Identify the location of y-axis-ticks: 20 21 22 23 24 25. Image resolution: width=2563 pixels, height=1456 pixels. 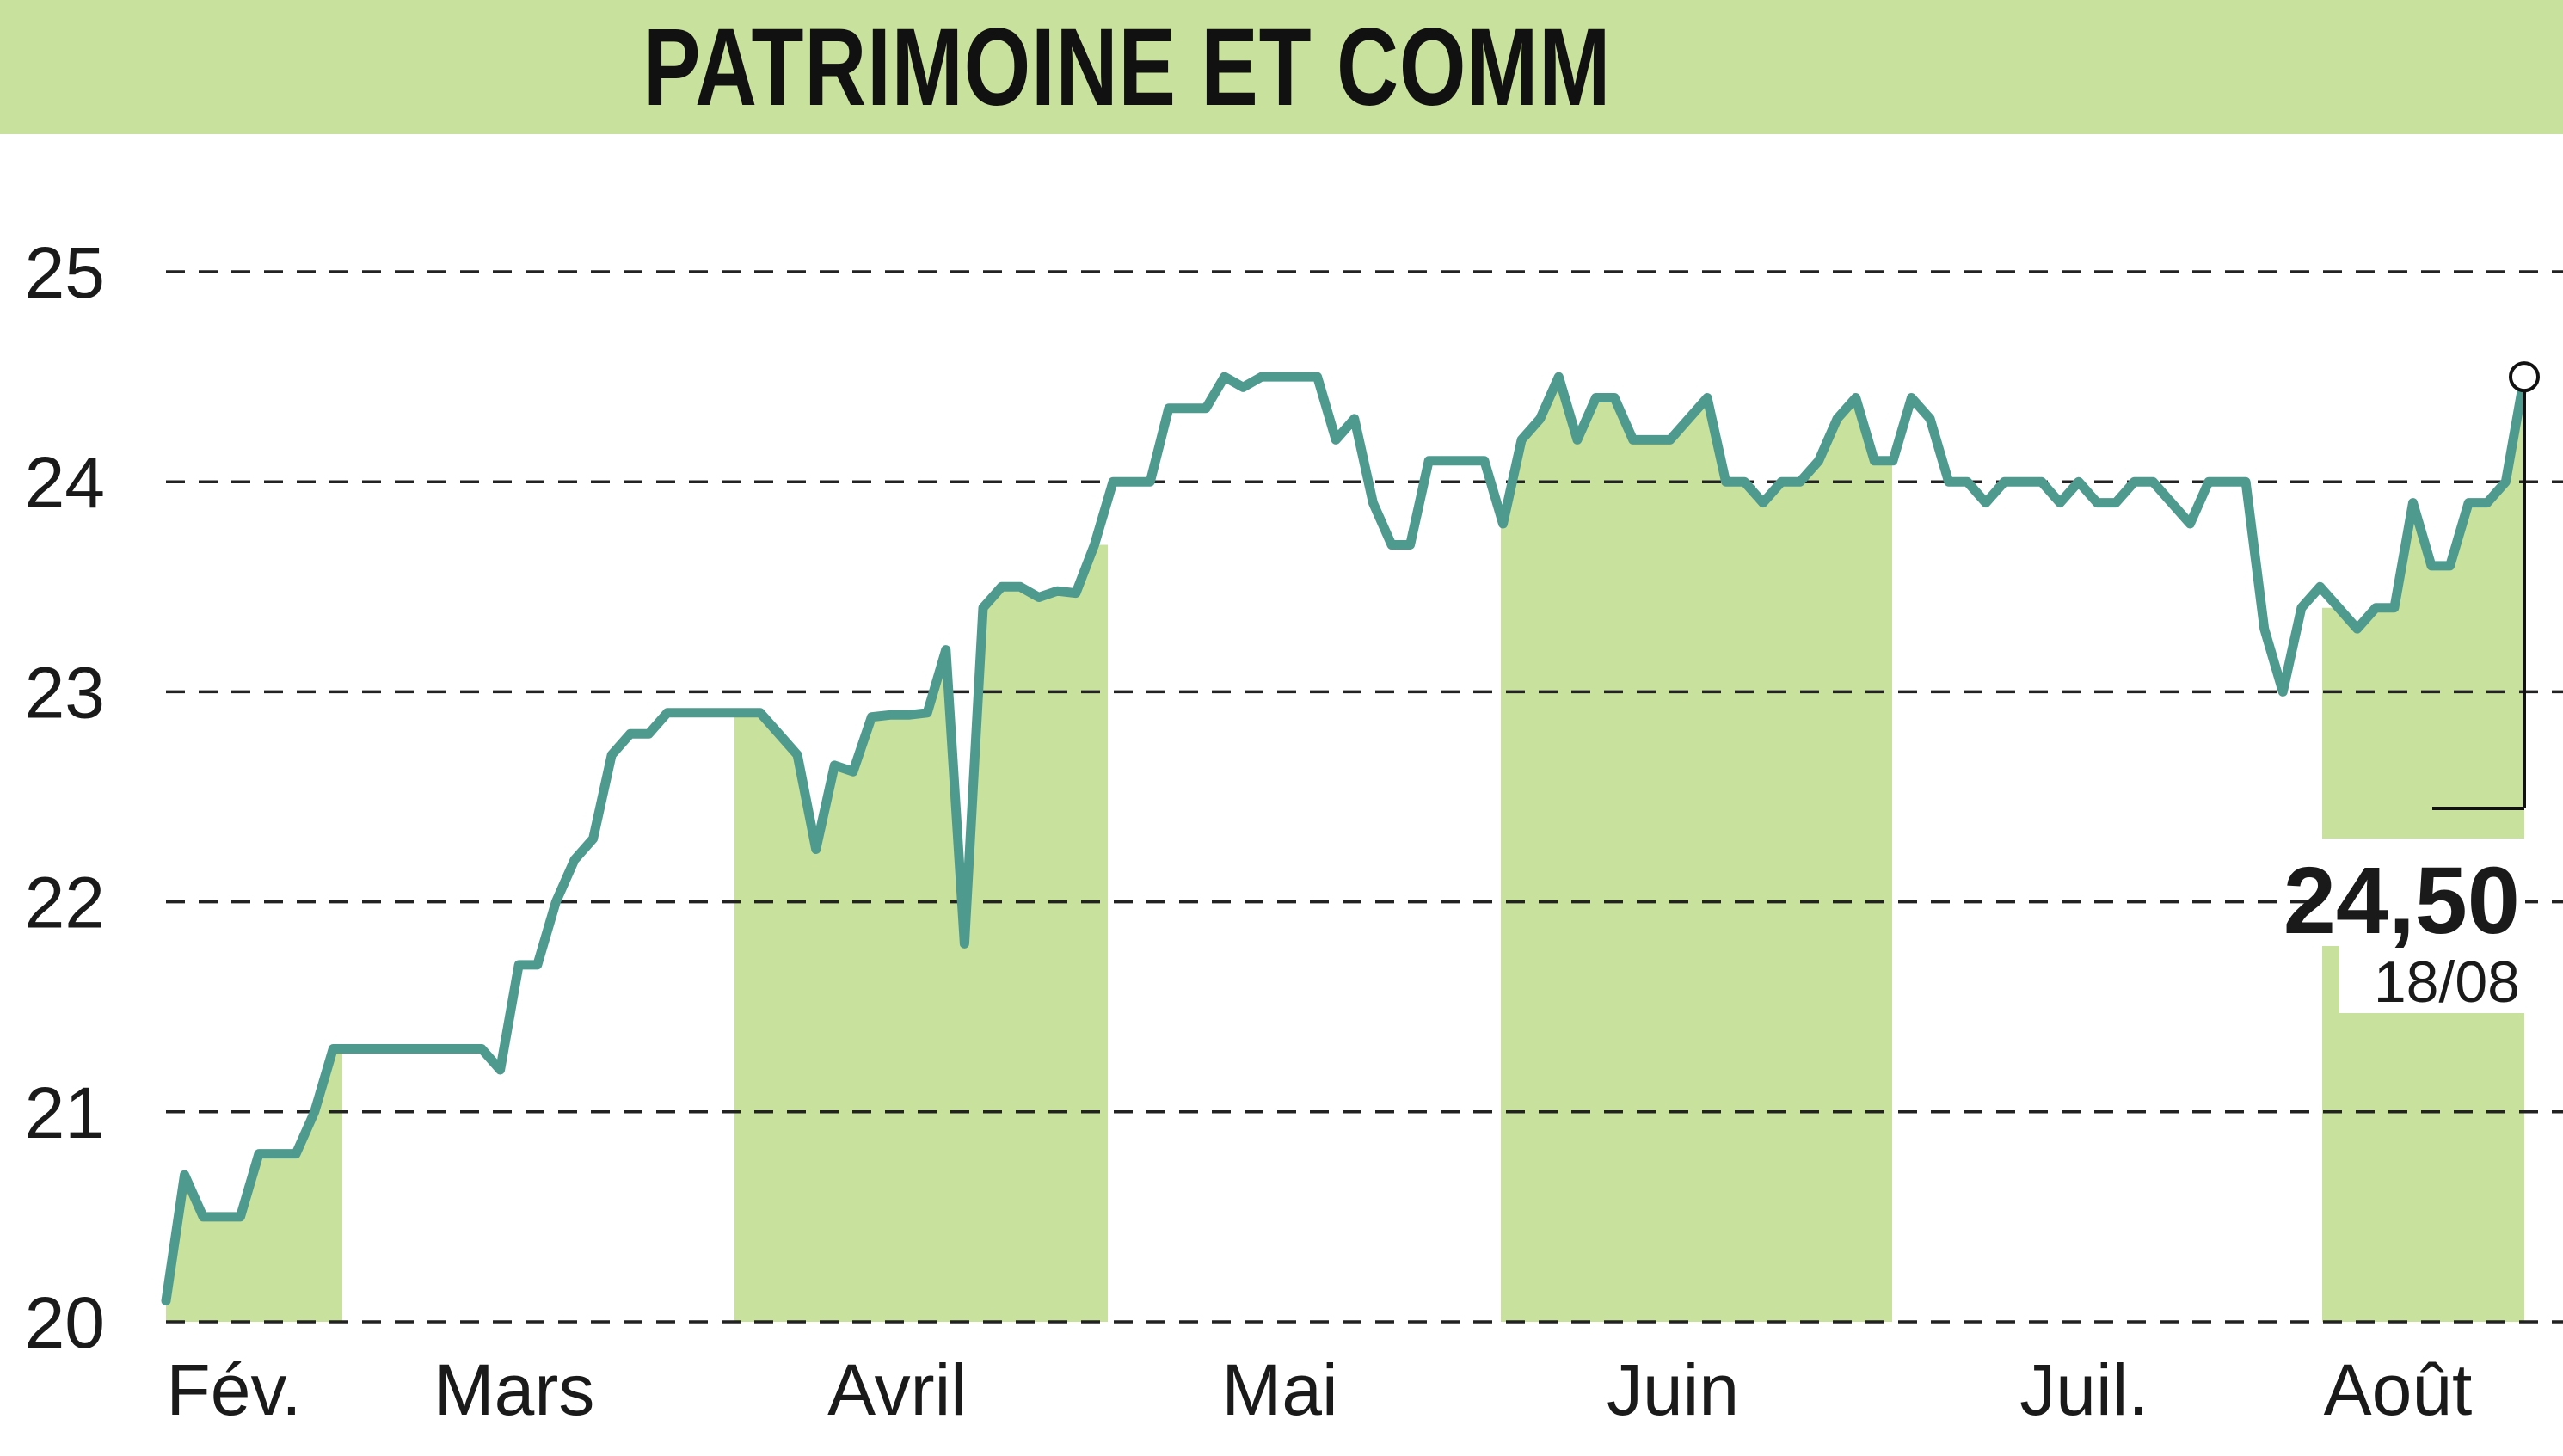
(65, 798).